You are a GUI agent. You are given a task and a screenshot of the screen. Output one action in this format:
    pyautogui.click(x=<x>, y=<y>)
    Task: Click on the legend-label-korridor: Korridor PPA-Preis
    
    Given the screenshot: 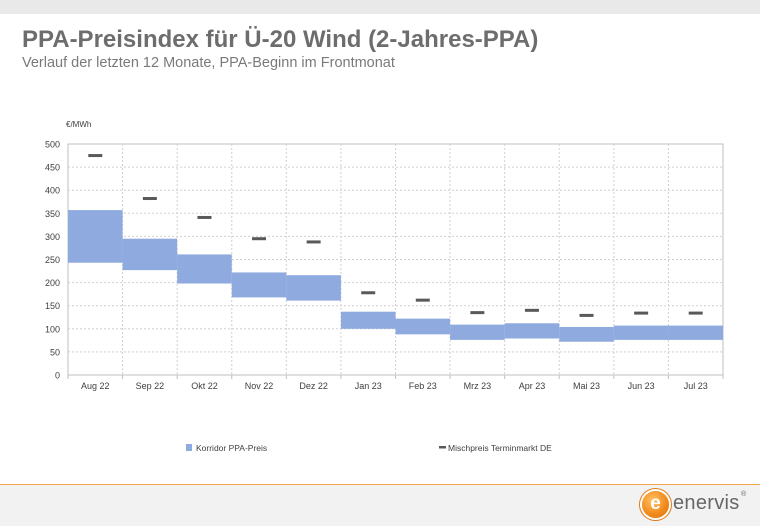 What is the action you would take?
    pyautogui.click(x=231, y=448)
    